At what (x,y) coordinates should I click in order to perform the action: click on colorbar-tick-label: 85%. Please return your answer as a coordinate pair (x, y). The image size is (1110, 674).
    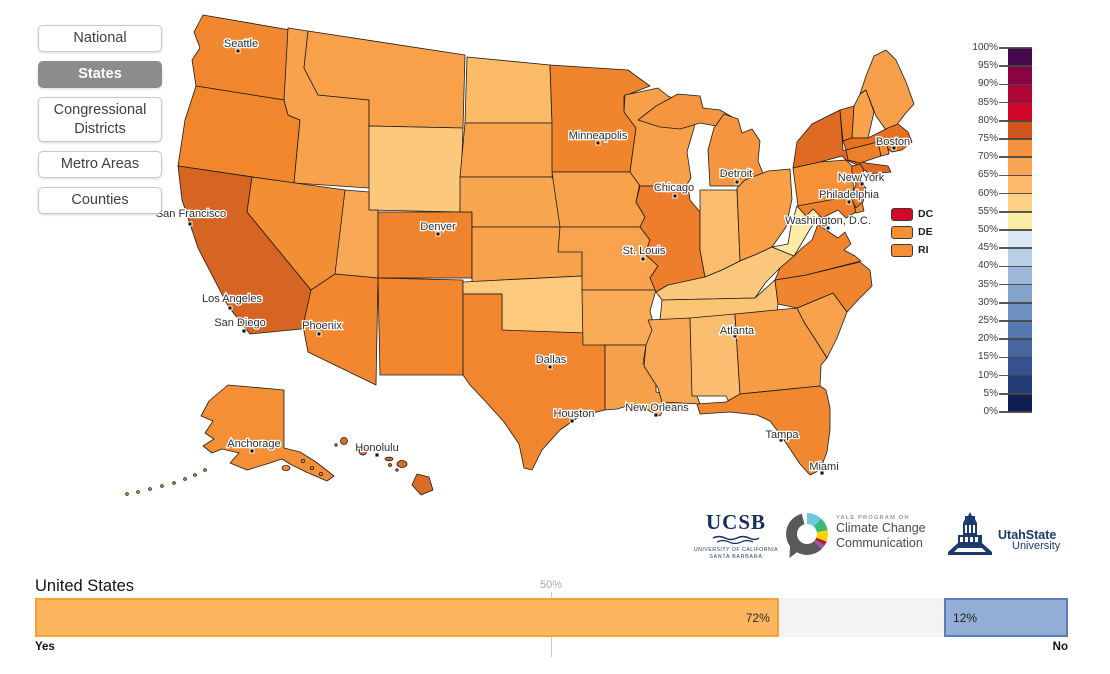
    Looking at the image, I should click on (987, 102).